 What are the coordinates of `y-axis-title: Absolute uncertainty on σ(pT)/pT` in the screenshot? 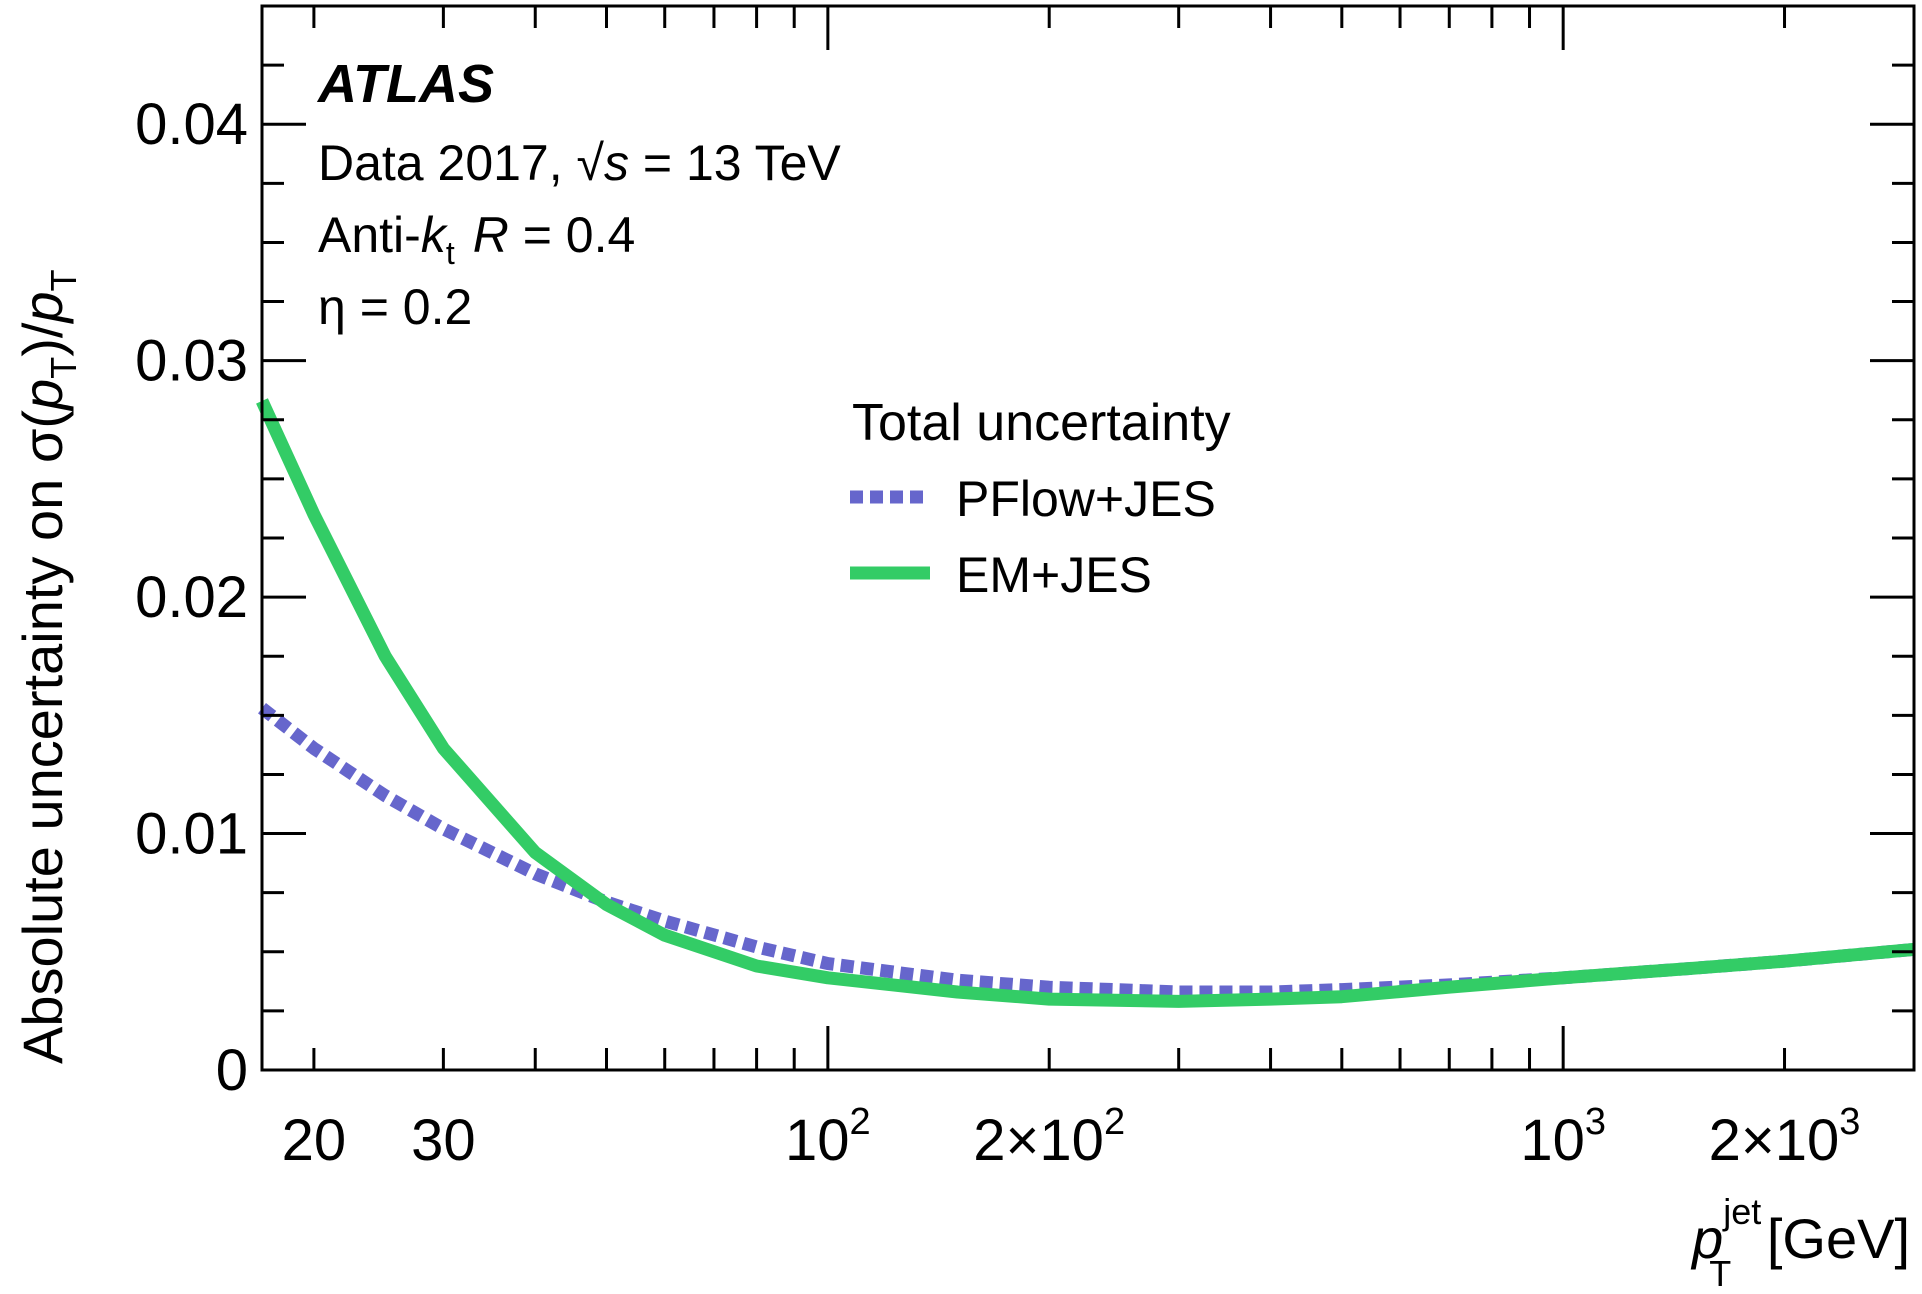 It's located at (47, 666).